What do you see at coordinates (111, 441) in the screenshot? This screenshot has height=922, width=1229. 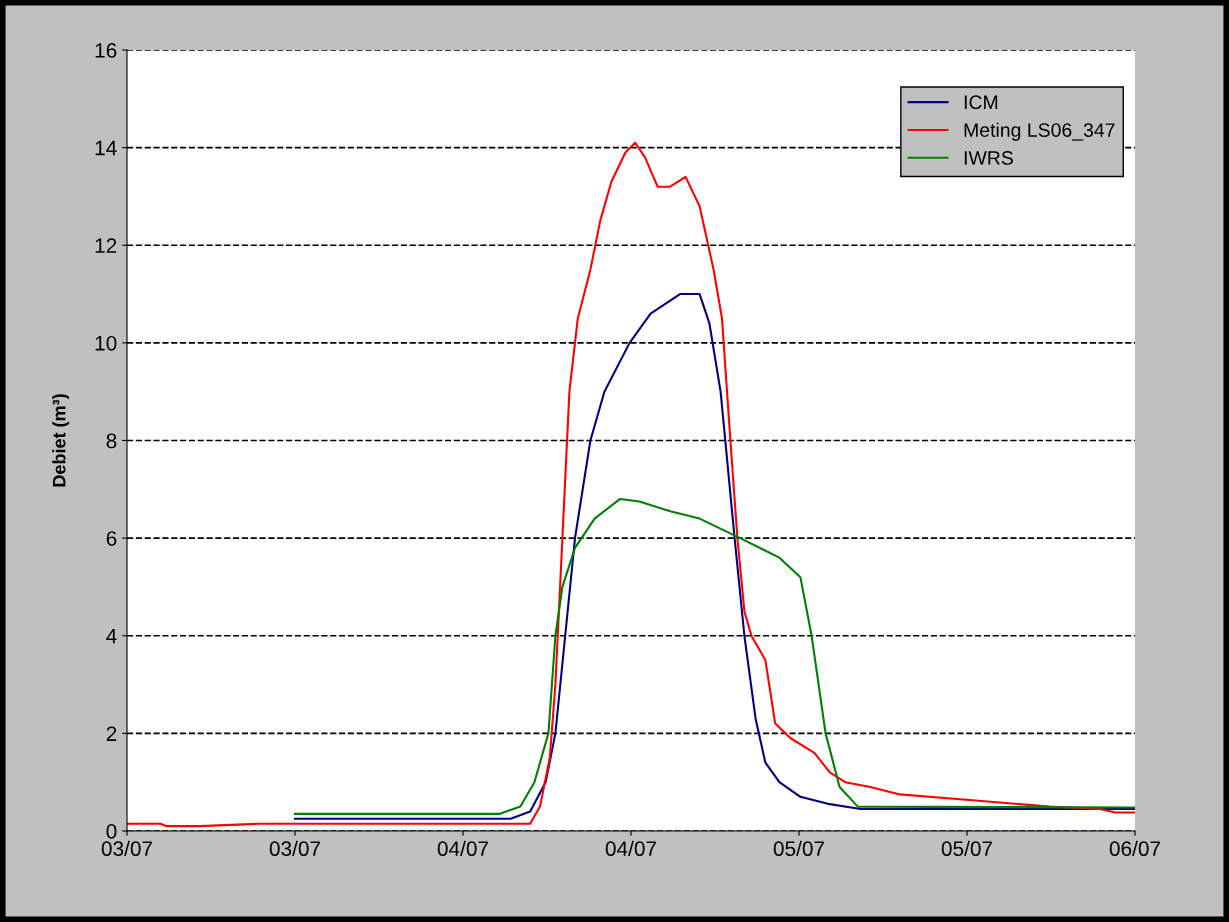 I see `y-tick-label: 8` at bounding box center [111, 441].